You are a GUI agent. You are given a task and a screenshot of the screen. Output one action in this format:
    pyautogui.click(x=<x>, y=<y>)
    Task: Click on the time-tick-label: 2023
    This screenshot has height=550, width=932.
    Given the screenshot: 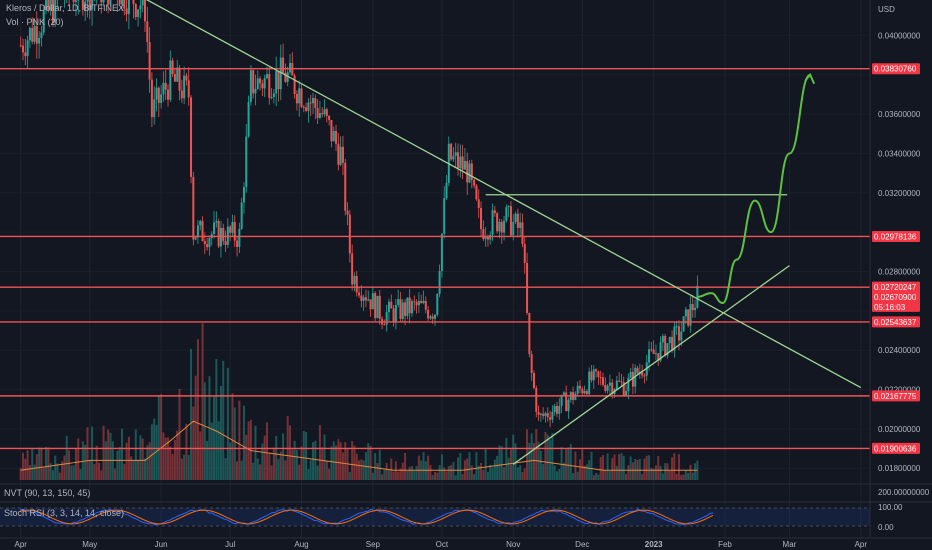 What is the action you would take?
    pyautogui.click(x=654, y=544)
    